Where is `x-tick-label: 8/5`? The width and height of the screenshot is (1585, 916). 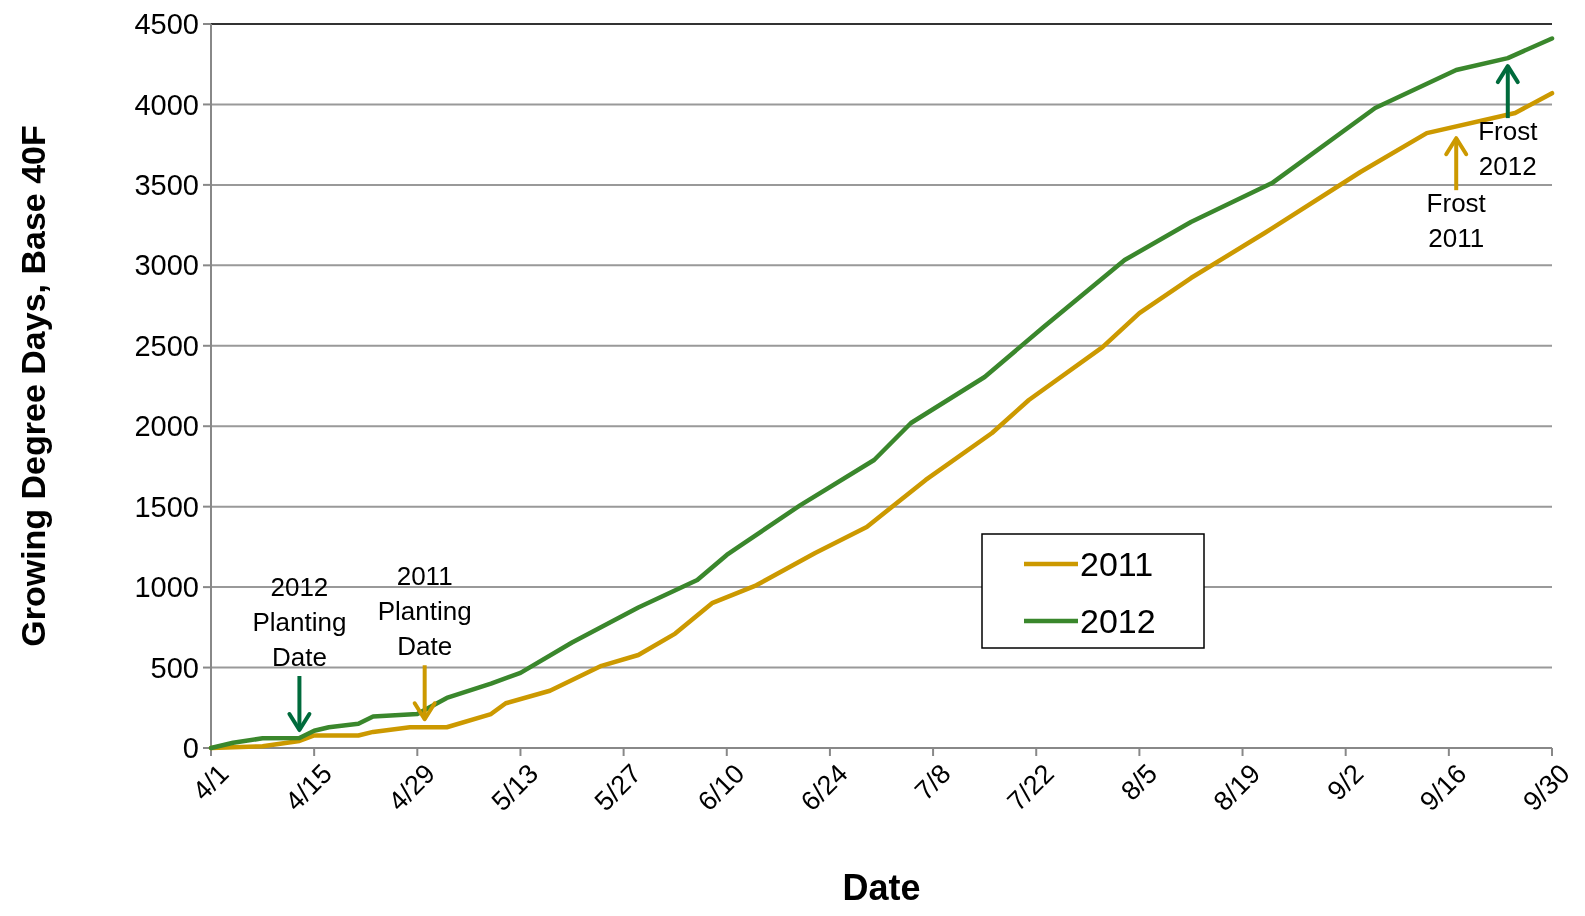
x-tick-label: 8/5 is located at coordinates (1139, 782).